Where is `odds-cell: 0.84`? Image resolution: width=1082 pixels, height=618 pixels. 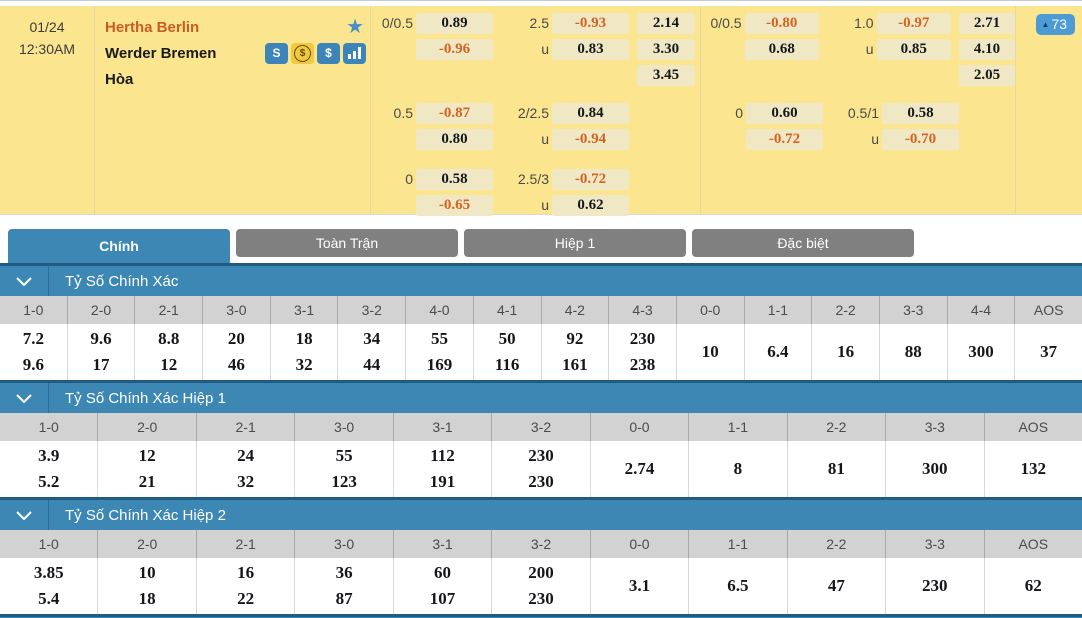 odds-cell: 0.84 is located at coordinates (590, 113).